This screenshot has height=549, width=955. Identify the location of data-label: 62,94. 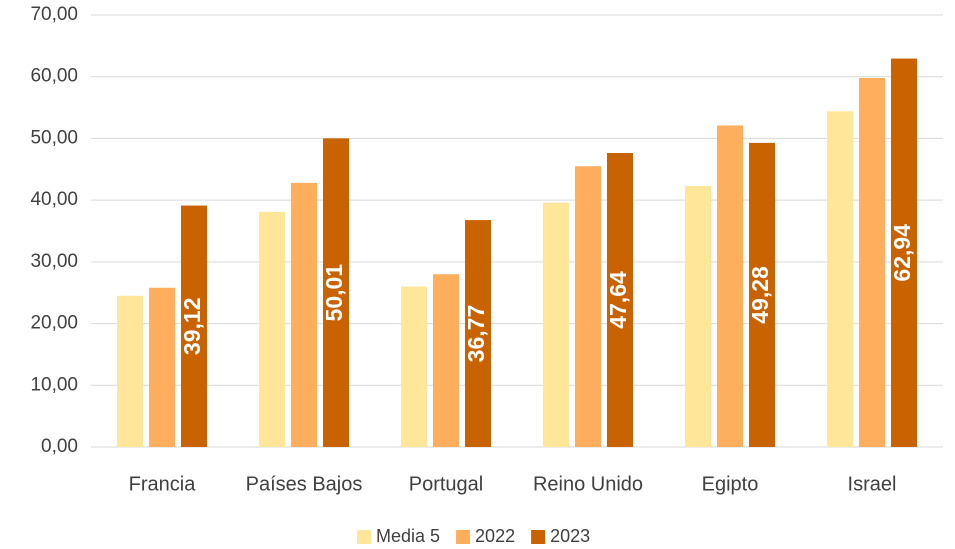
(902, 253).